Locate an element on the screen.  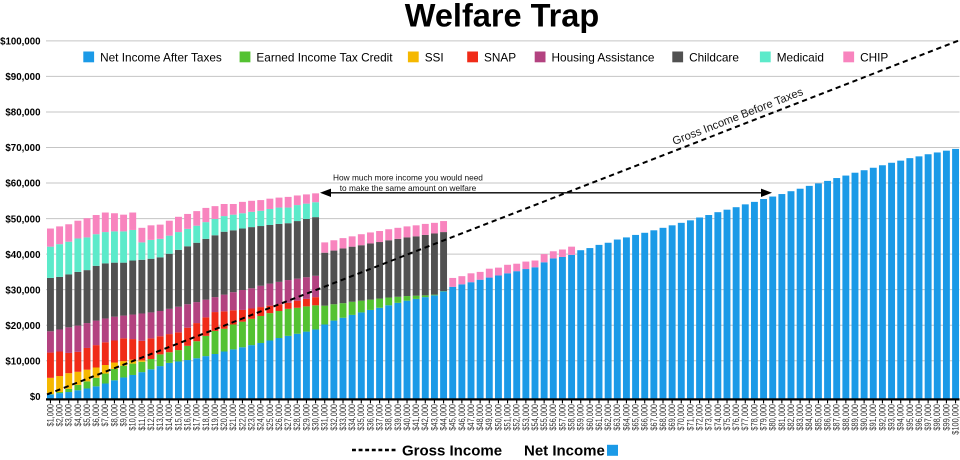
svg-text: $74,000 is located at coordinates (718, 417).